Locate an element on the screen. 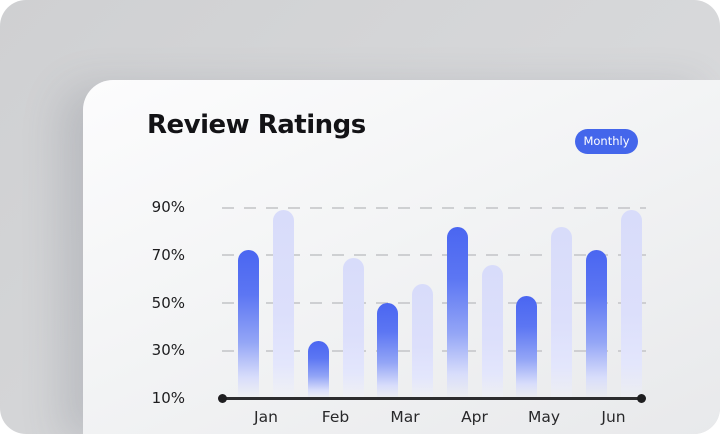 This screenshot has width=720, height=434. bar-feb-primary is located at coordinates (318, 370).